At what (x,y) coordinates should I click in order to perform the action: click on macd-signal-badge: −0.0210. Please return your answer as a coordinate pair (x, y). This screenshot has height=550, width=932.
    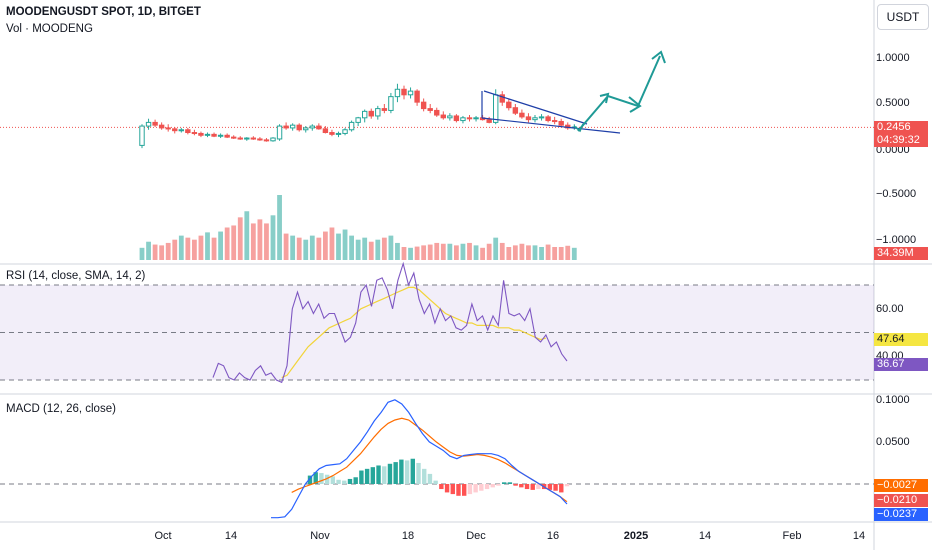
    Looking at the image, I should click on (901, 500).